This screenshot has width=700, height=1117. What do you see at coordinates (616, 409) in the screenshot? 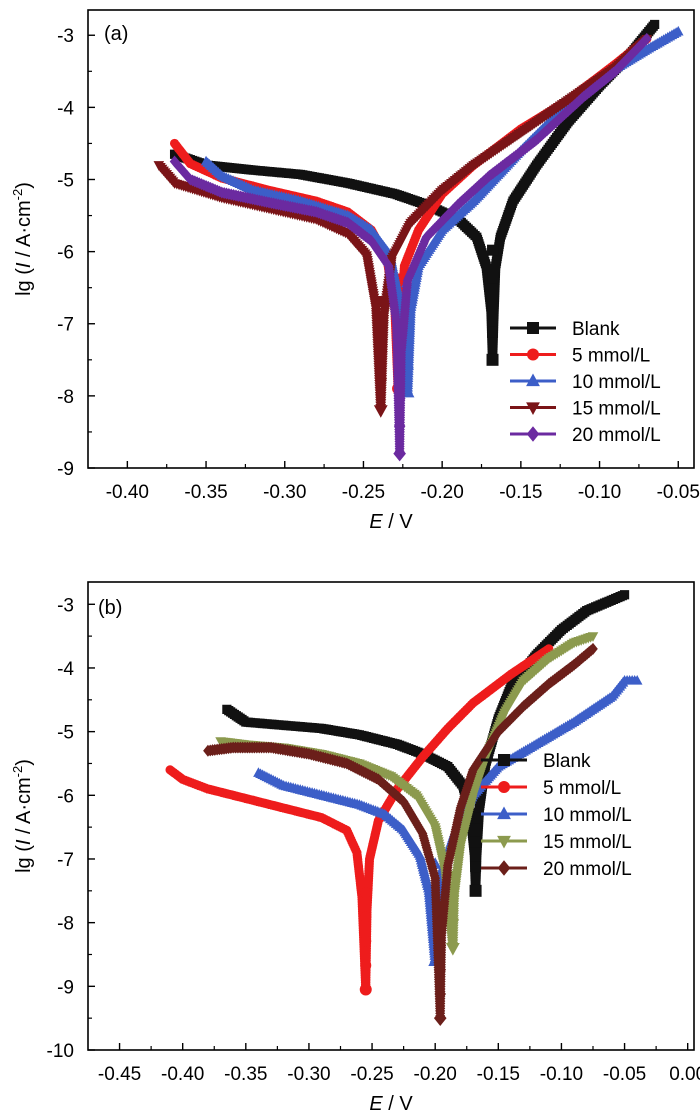
I see `panel-a-legend-label: 15 mmol/L` at bounding box center [616, 409].